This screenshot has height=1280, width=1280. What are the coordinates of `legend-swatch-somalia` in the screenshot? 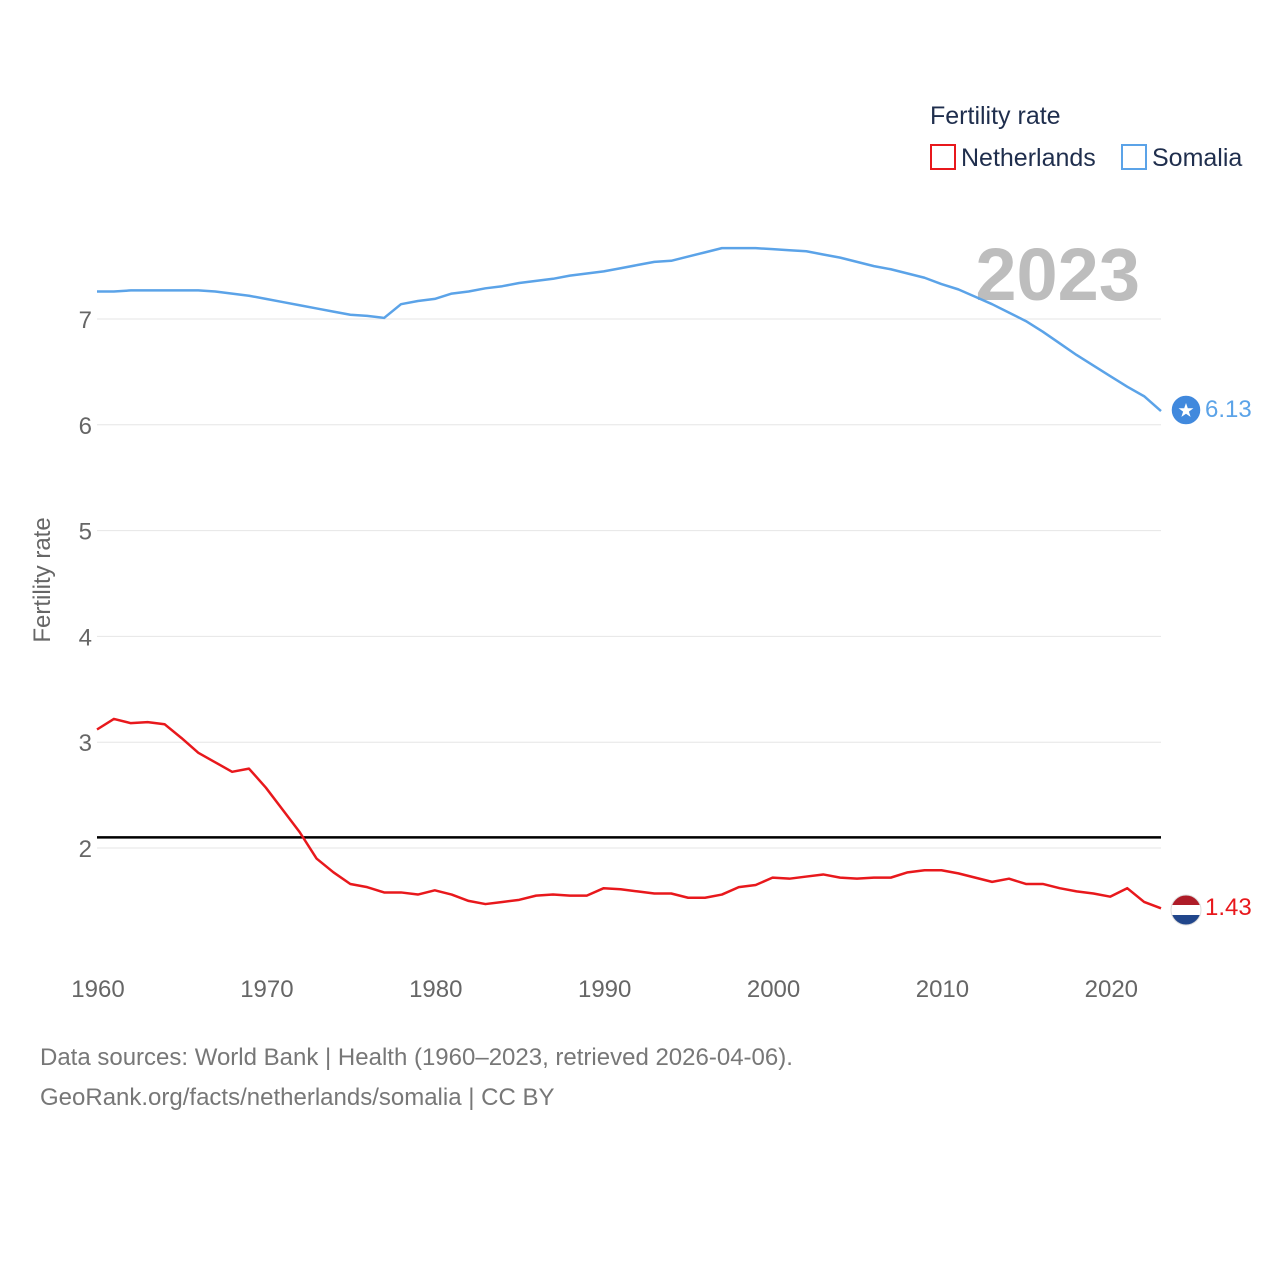 It's located at (1134, 157).